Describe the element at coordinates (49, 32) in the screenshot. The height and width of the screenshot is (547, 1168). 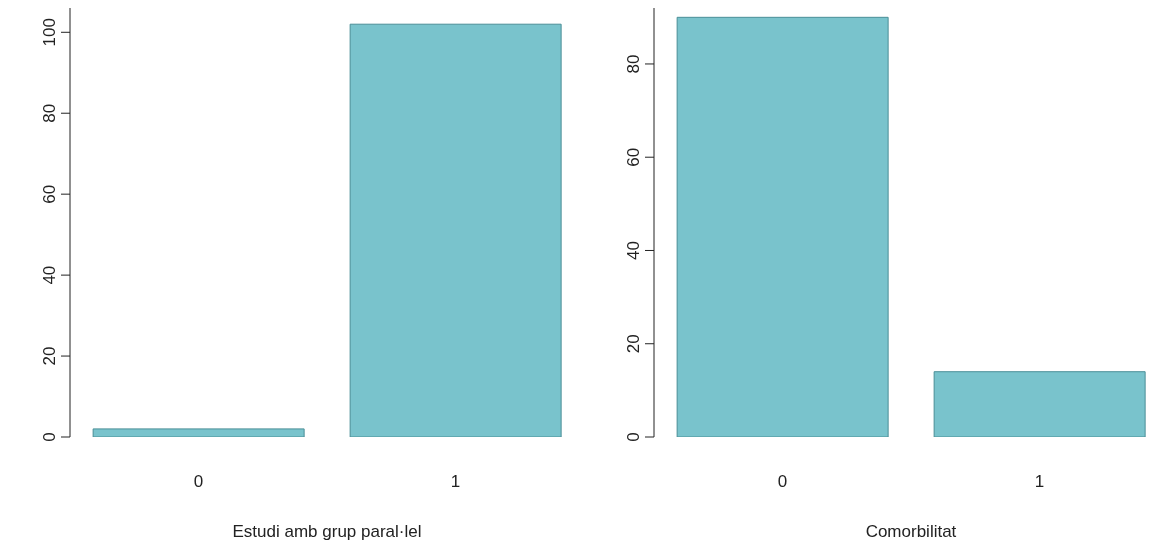
I see `y-tick-label: 100` at that location.